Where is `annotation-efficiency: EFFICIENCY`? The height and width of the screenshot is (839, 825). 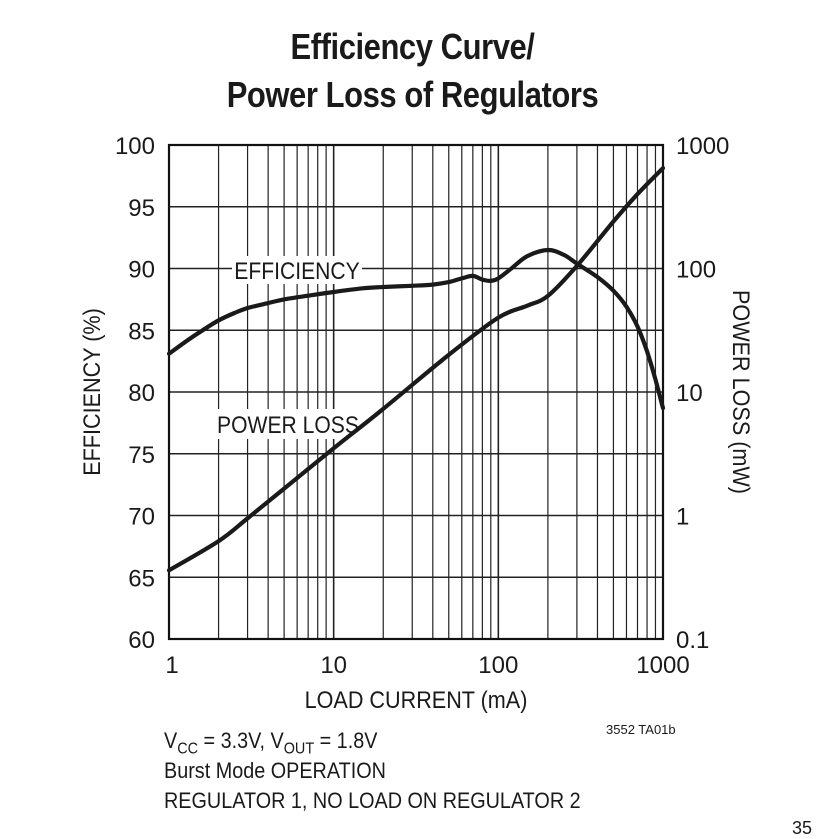 annotation-efficiency: EFFICIENCY is located at coordinates (296, 271).